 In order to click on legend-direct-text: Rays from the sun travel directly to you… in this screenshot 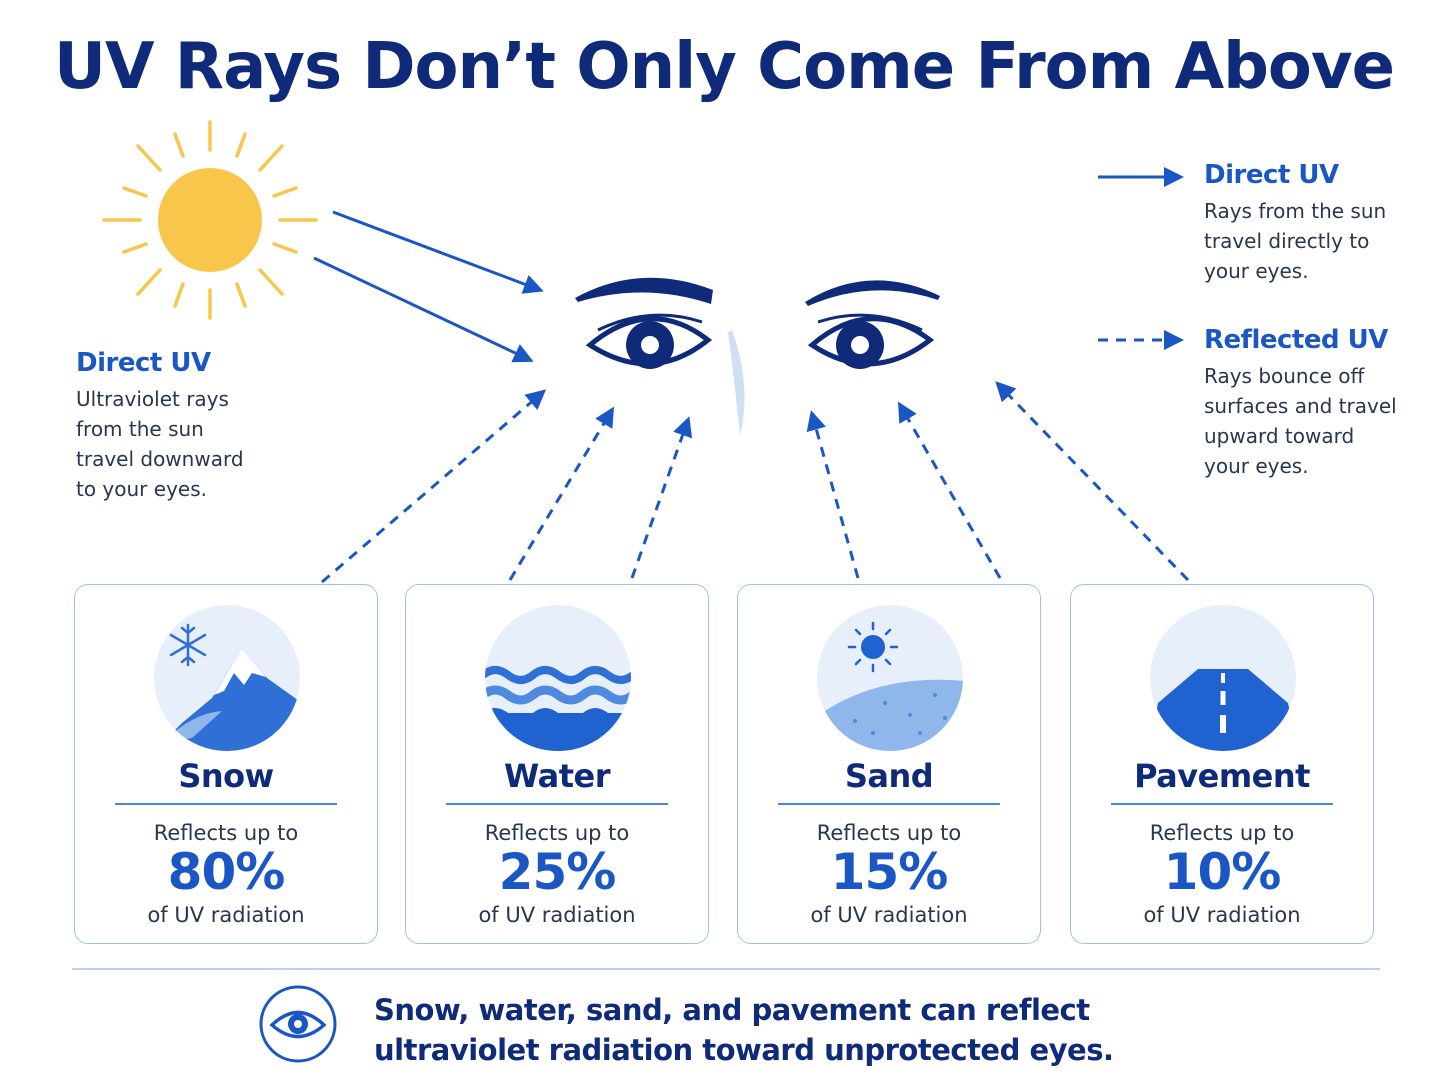, I will do `click(1295, 241)`.